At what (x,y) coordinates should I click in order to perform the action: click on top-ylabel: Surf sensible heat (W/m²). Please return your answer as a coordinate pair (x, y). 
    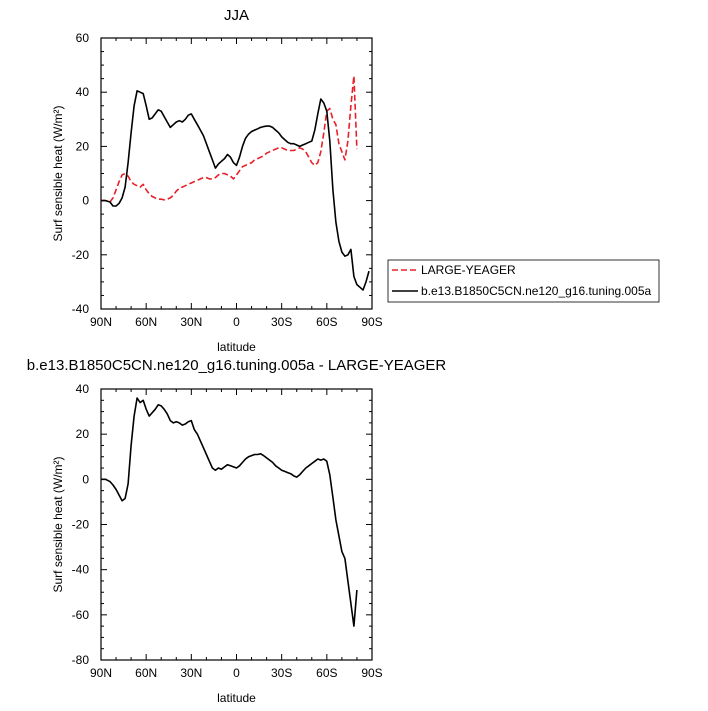
    Looking at the image, I should click on (58, 173).